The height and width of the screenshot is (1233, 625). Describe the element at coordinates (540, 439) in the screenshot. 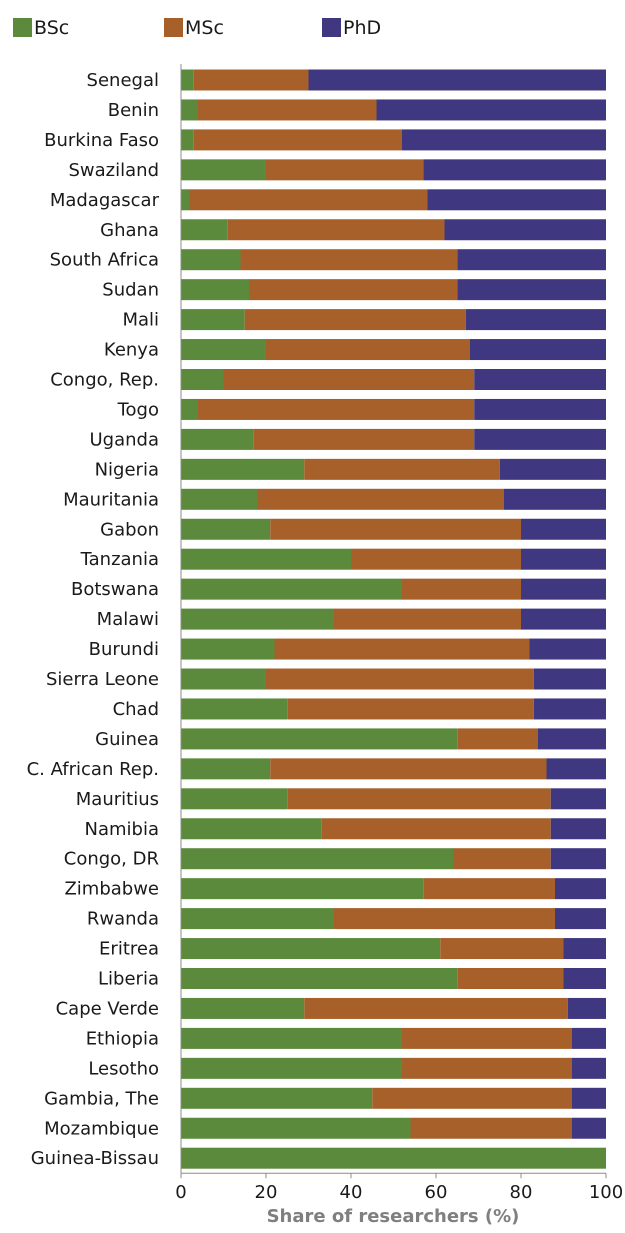

I see `bar-uganda-phd` at that location.